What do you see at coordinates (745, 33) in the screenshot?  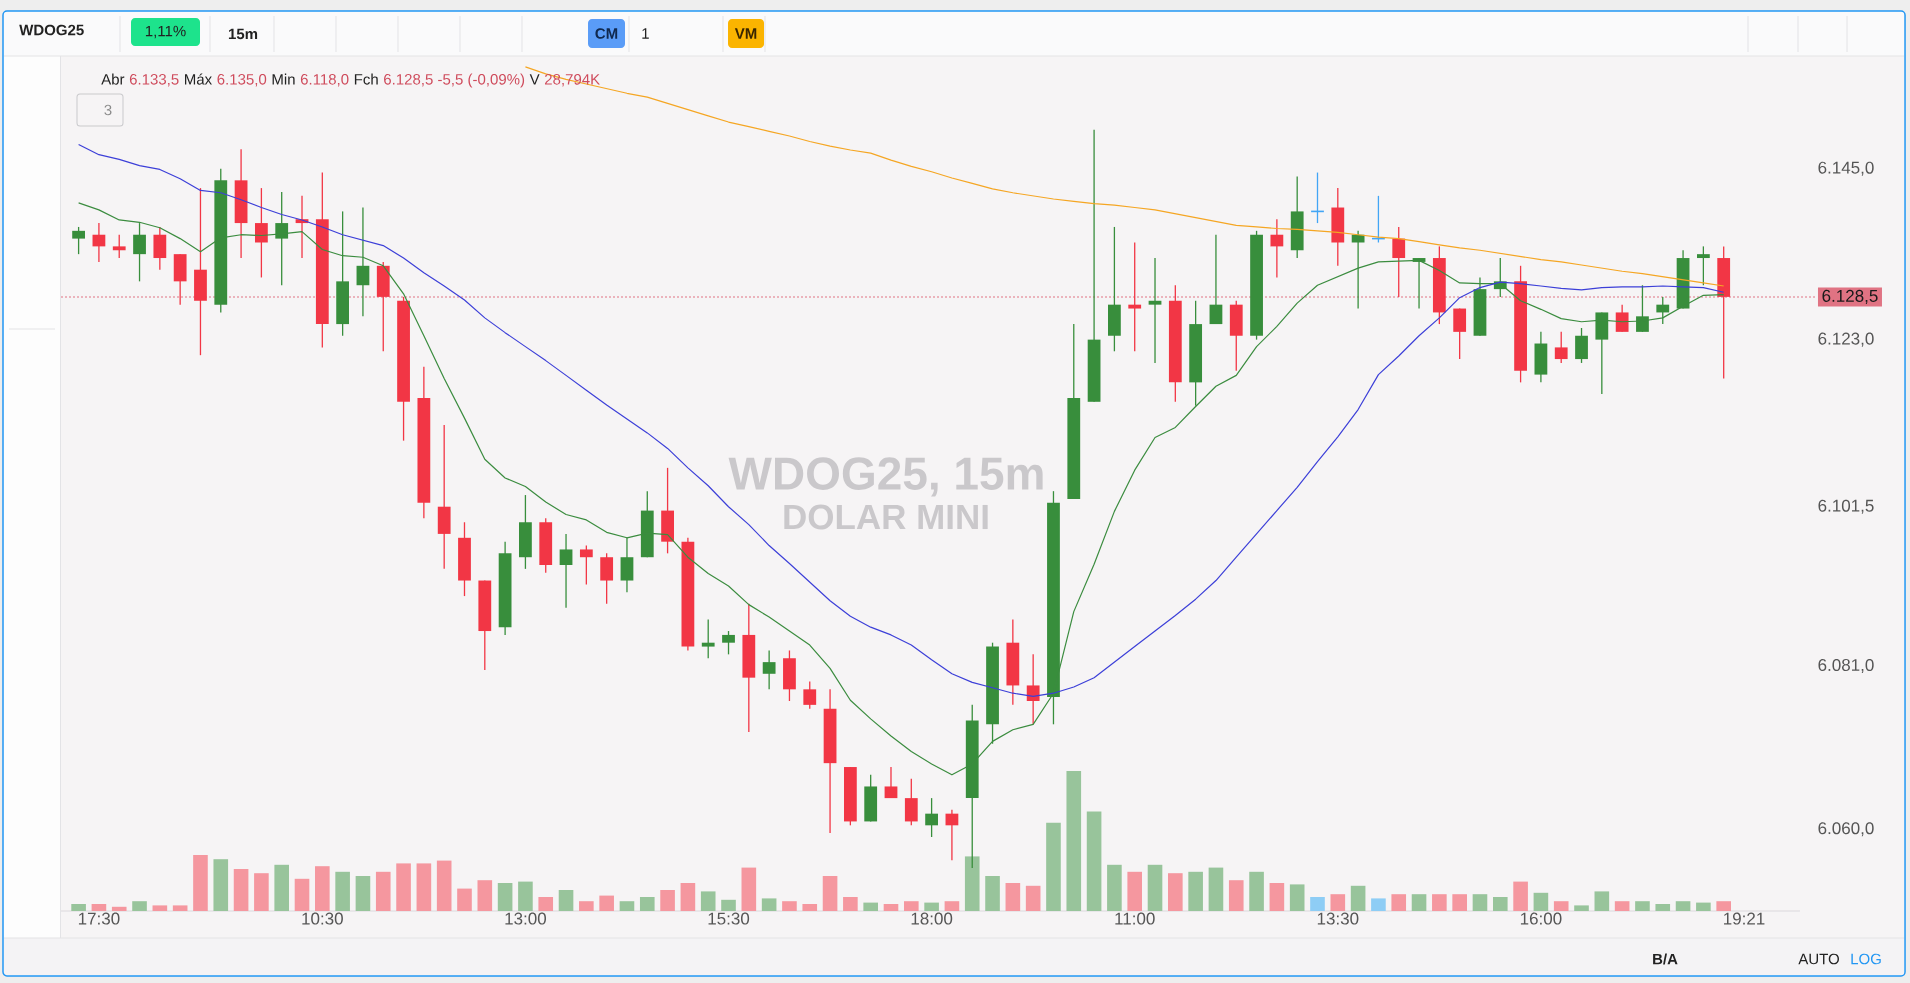 I see `text: VM` at bounding box center [745, 33].